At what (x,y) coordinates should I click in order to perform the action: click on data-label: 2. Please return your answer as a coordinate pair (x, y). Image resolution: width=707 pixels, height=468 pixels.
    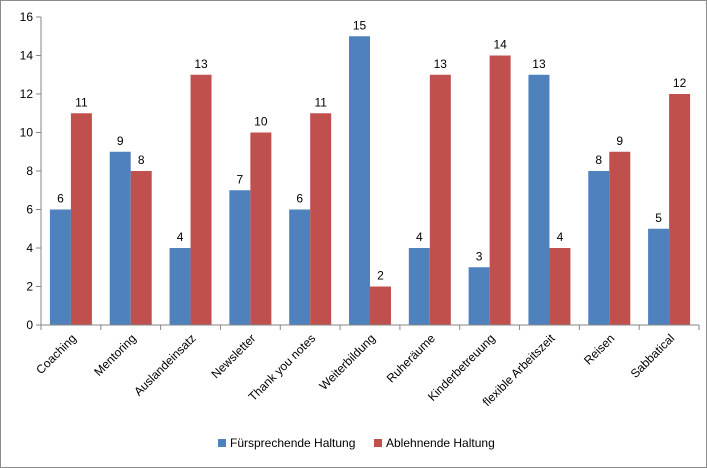
    Looking at the image, I should click on (380, 276).